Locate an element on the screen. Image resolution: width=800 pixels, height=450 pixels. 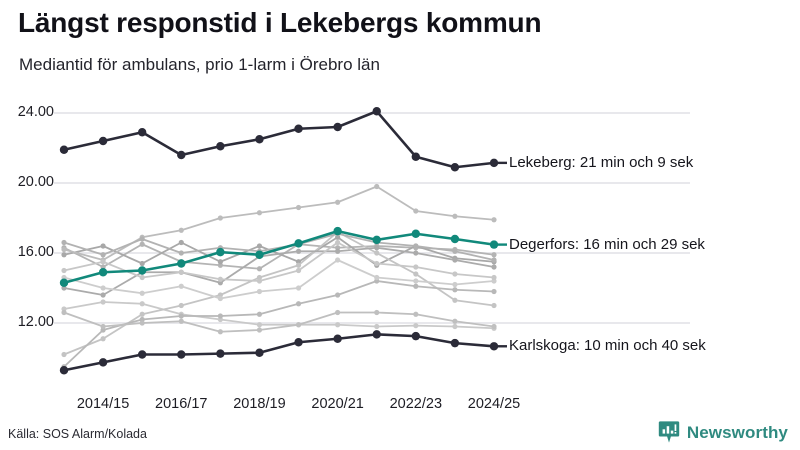
x-axis-tick-label: 2014/15 is located at coordinates (103, 404).